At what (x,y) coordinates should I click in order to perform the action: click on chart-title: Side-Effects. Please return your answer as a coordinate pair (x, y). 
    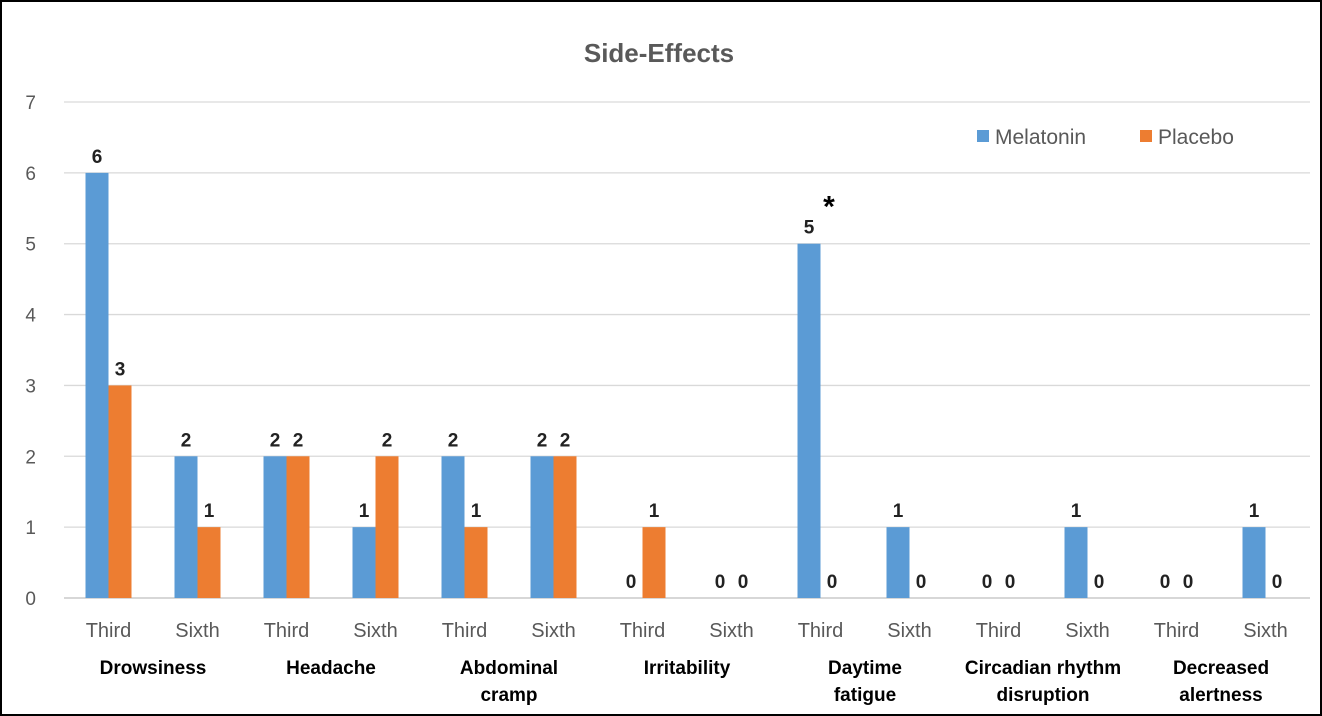
    Looking at the image, I should click on (659, 53).